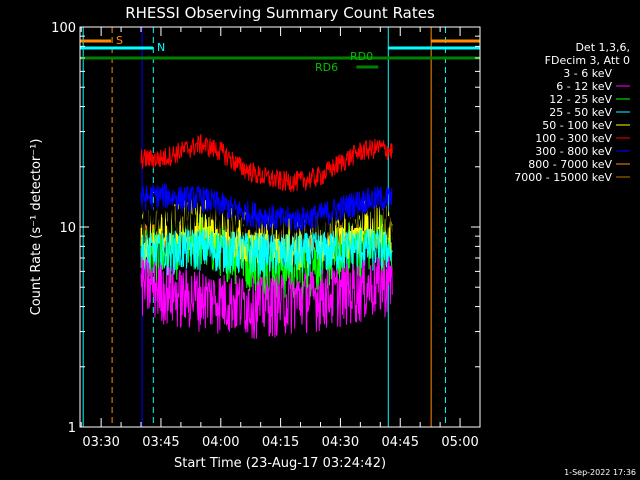 The height and width of the screenshot is (480, 640). I want to click on legend-header-1: Det 1,3,6,, so click(602, 47).